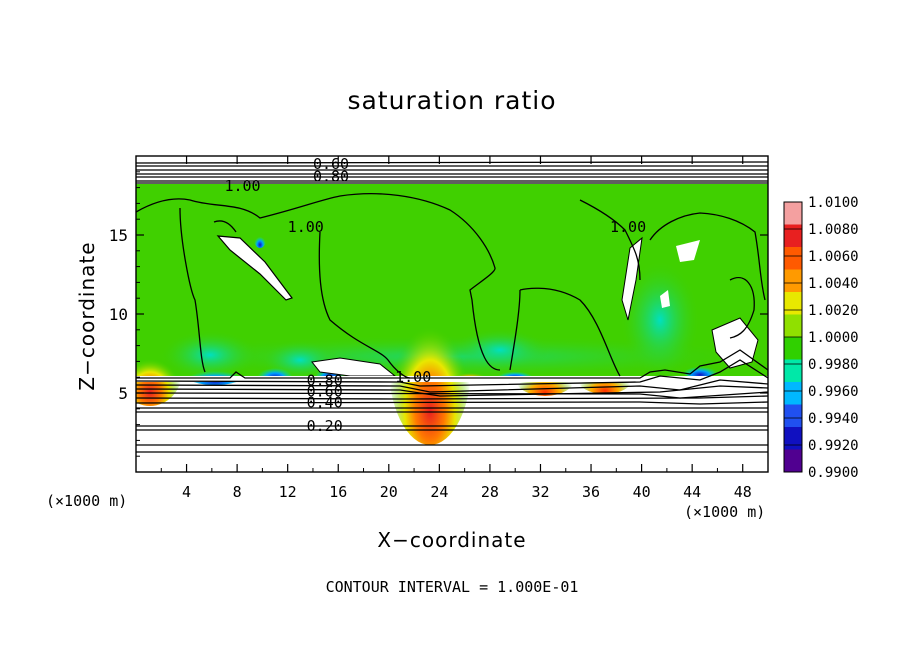 Image resolution: width=904 pixels, height=654 pixels. What do you see at coordinates (452, 540) in the screenshot?
I see `x-axis-label: X−coordinate` at bounding box center [452, 540].